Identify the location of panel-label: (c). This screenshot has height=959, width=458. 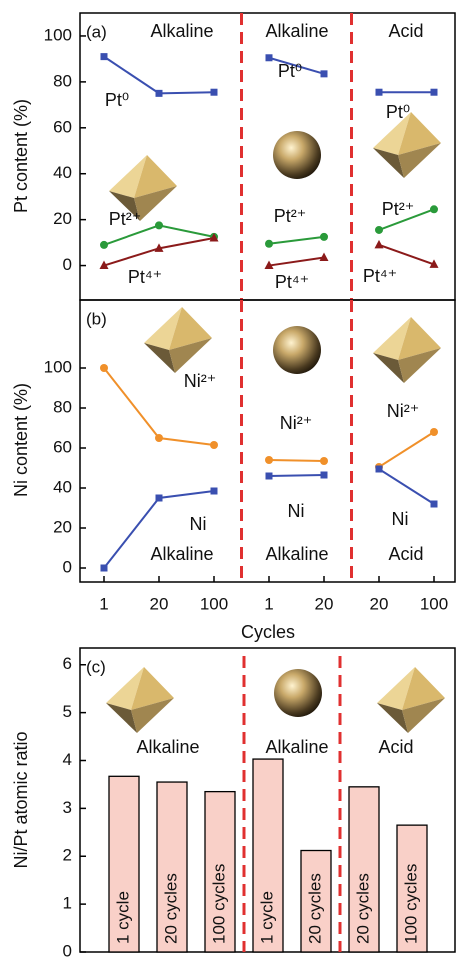
(96, 666).